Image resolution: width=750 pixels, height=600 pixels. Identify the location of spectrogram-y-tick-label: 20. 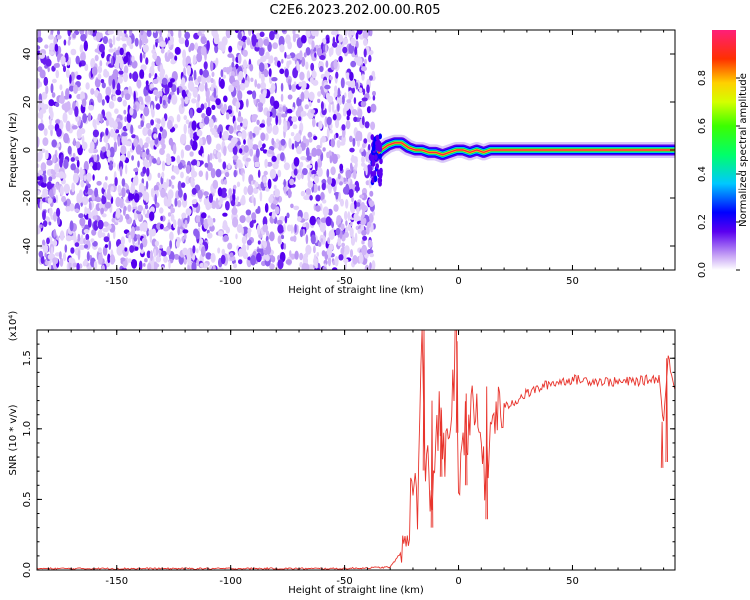
(27, 102).